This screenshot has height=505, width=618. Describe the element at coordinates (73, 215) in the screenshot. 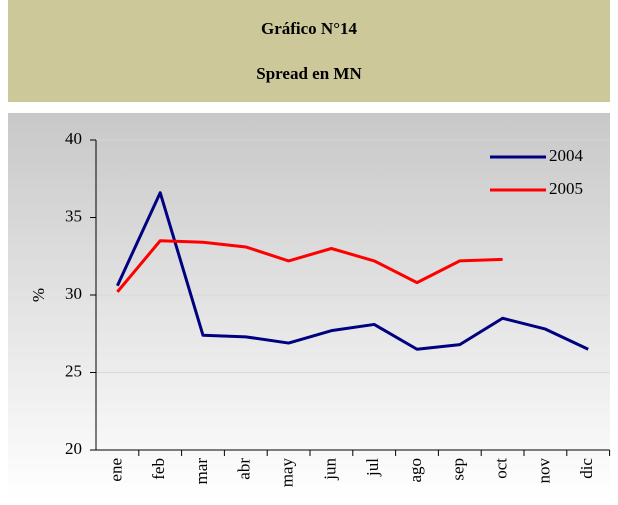

I see `y-tick-label: 35` at that location.